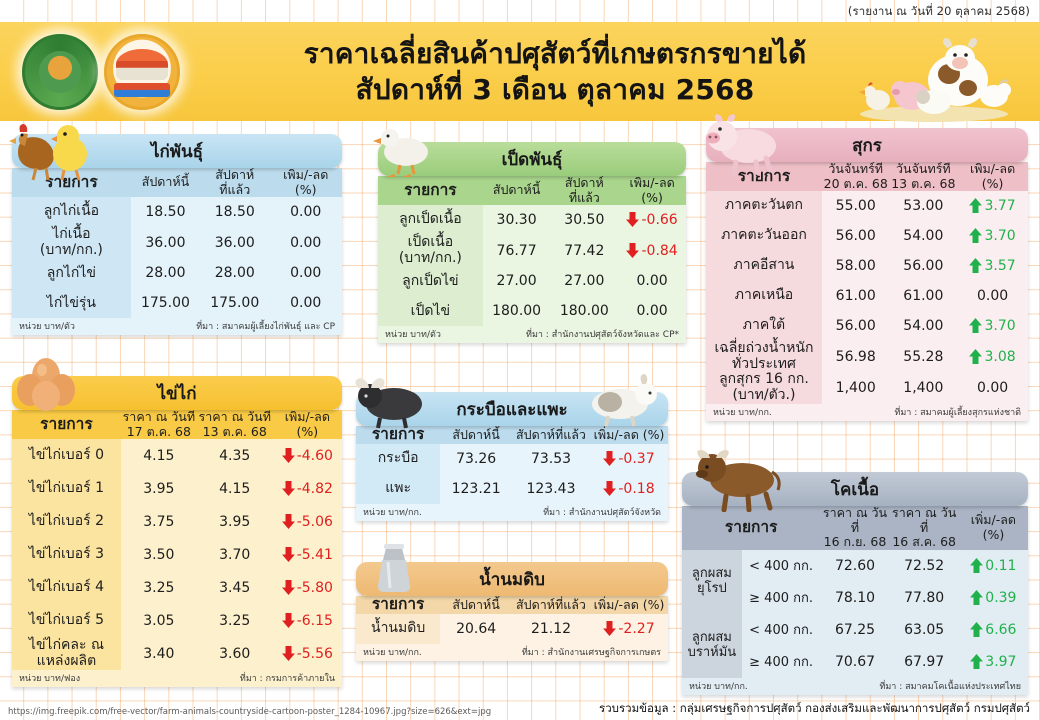  I want to click on row-change-pct: -4.82, so click(307, 488).